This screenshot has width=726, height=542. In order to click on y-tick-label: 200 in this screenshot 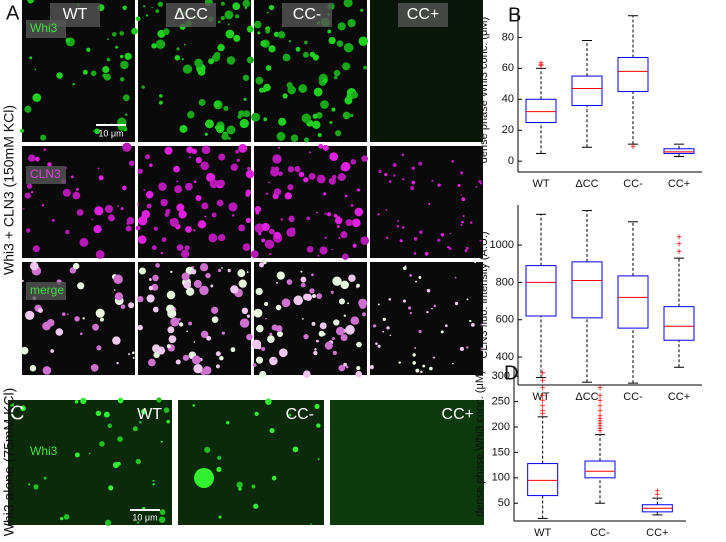, I will do `click(501, 427)`.